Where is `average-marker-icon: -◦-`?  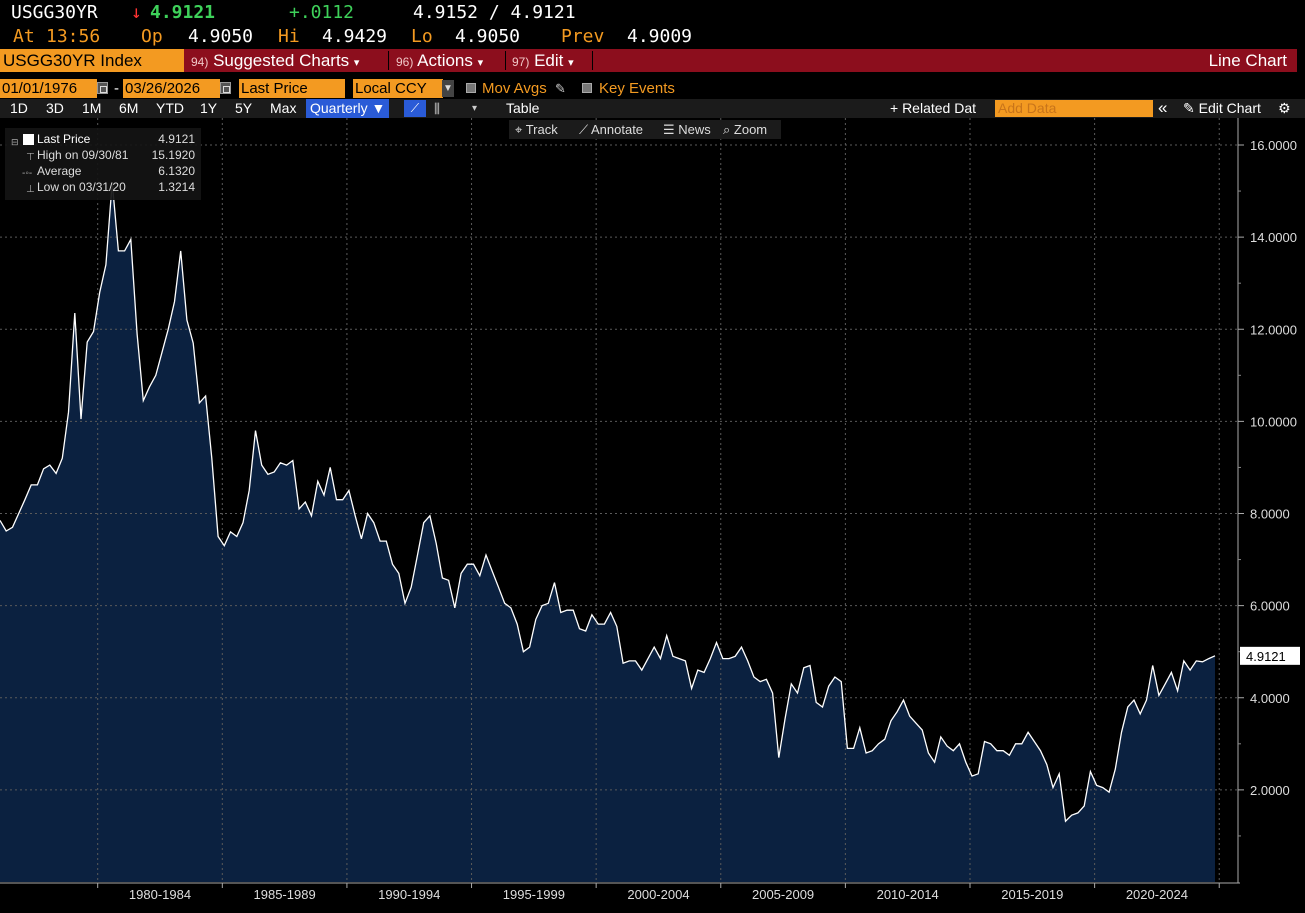
average-marker-icon: -◦- is located at coordinates (27, 173).